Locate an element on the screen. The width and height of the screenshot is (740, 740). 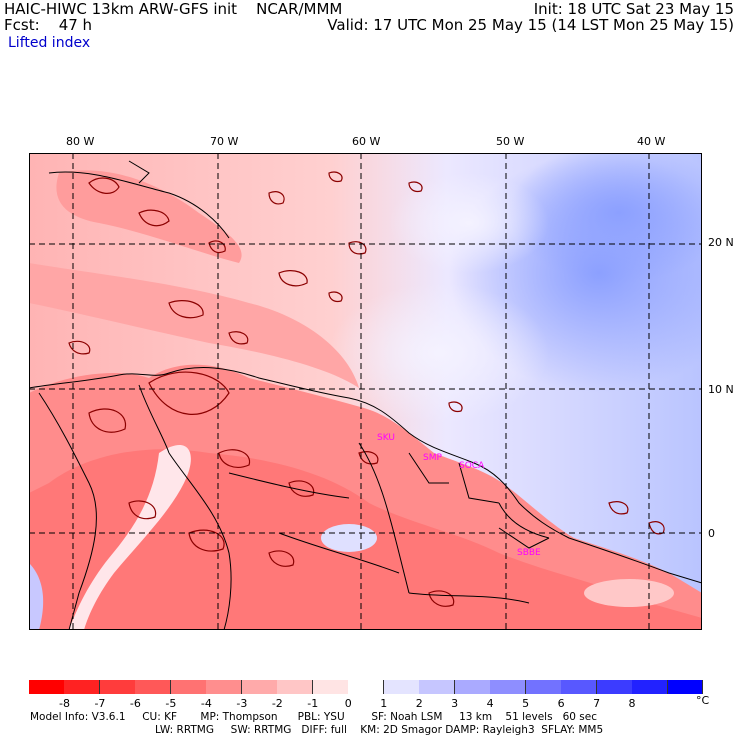
lon-label: 40 W is located at coordinates (651, 141).